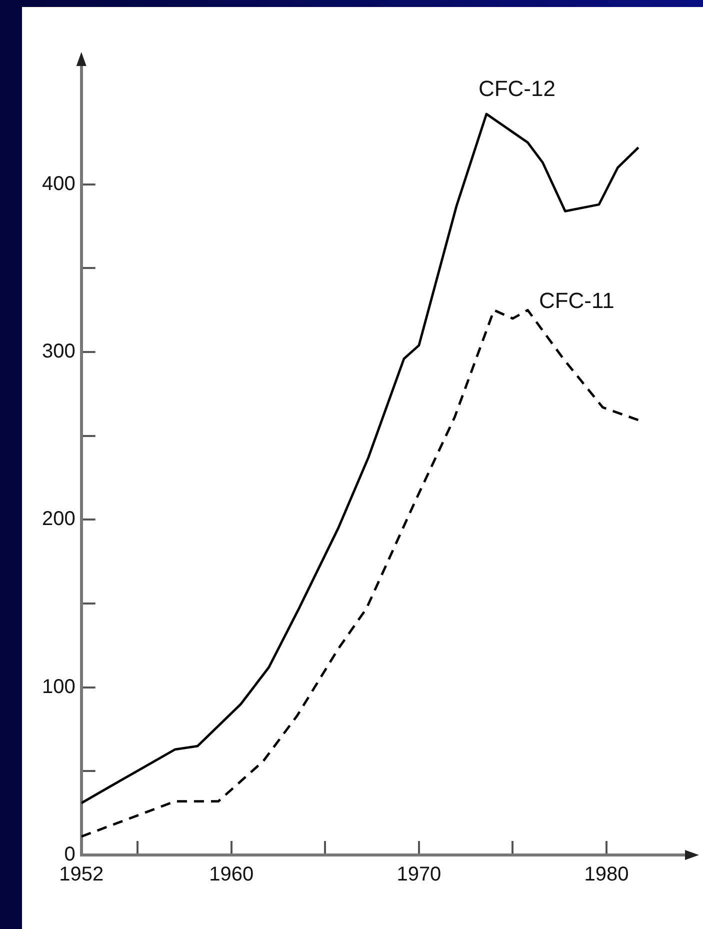 This screenshot has height=929, width=703. Describe the element at coordinates (231, 875) in the screenshot. I see `x-tick-label: 1960` at that location.